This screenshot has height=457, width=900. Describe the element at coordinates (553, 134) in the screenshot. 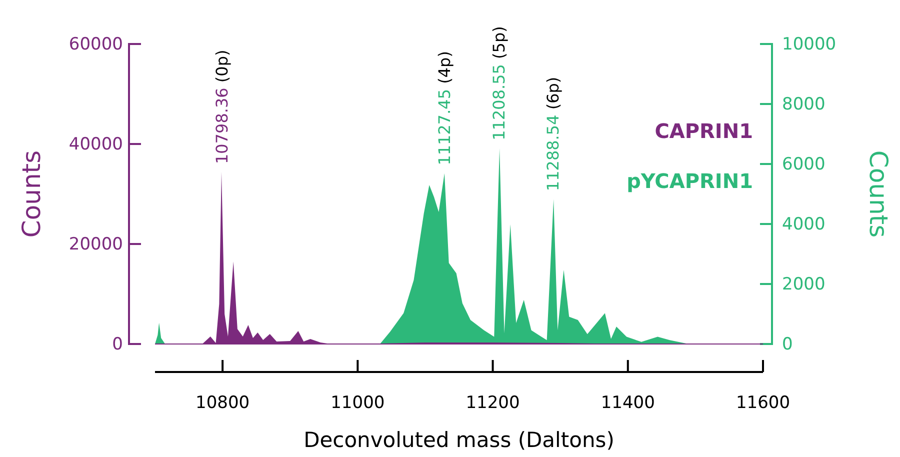

I see `annotation: 11288.54 (6p)` at that location.